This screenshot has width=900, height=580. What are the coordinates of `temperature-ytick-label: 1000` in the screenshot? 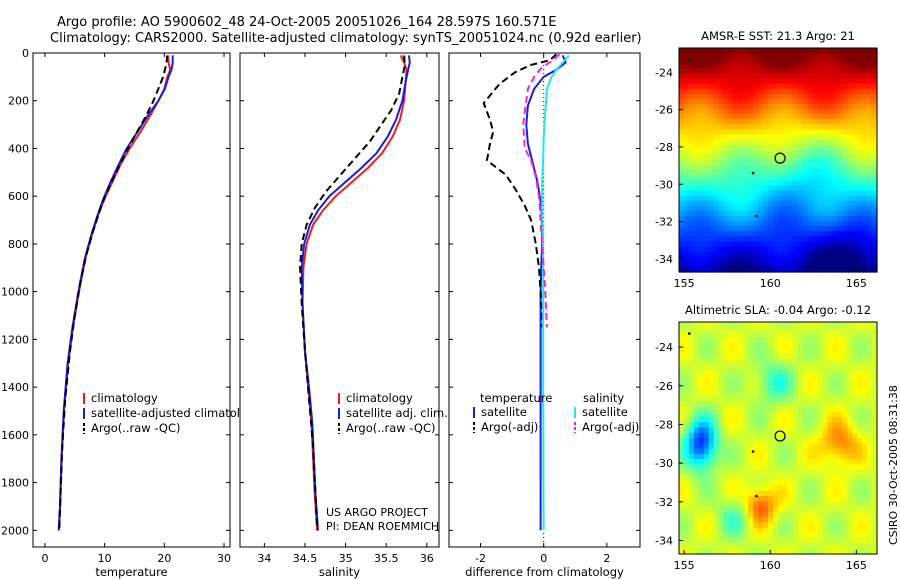 It's located at (15, 292).